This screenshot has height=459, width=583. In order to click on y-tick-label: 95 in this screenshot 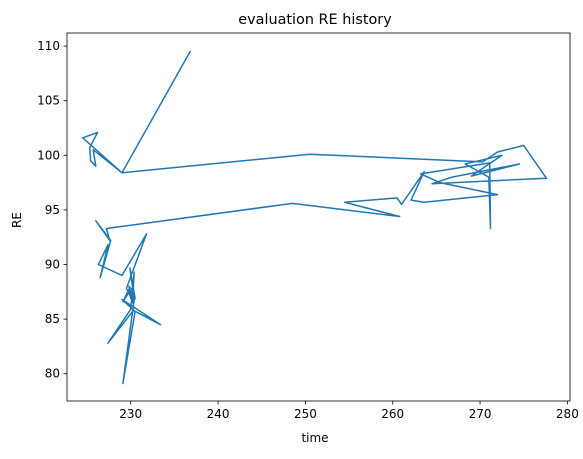, I will do `click(52, 210)`.